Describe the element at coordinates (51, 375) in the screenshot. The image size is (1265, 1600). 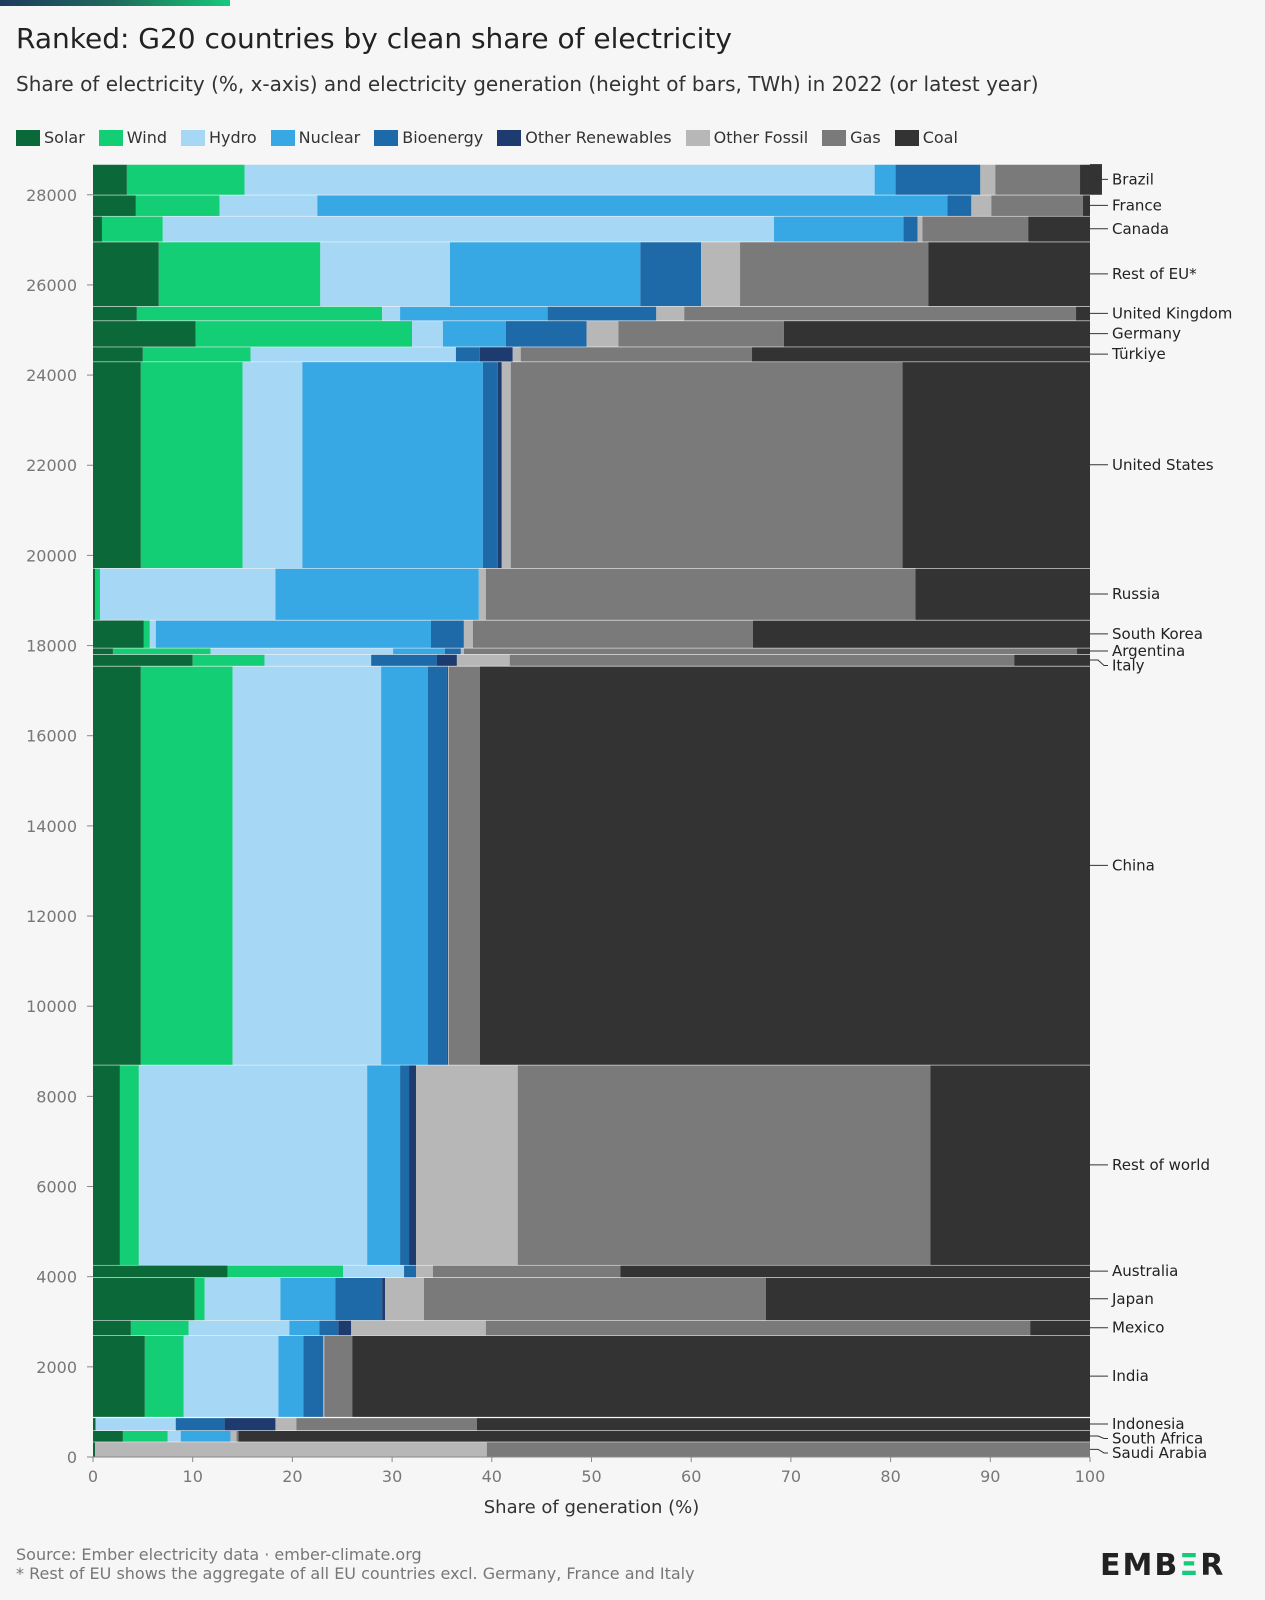
I see `y-tick-label: 24000` at that location.